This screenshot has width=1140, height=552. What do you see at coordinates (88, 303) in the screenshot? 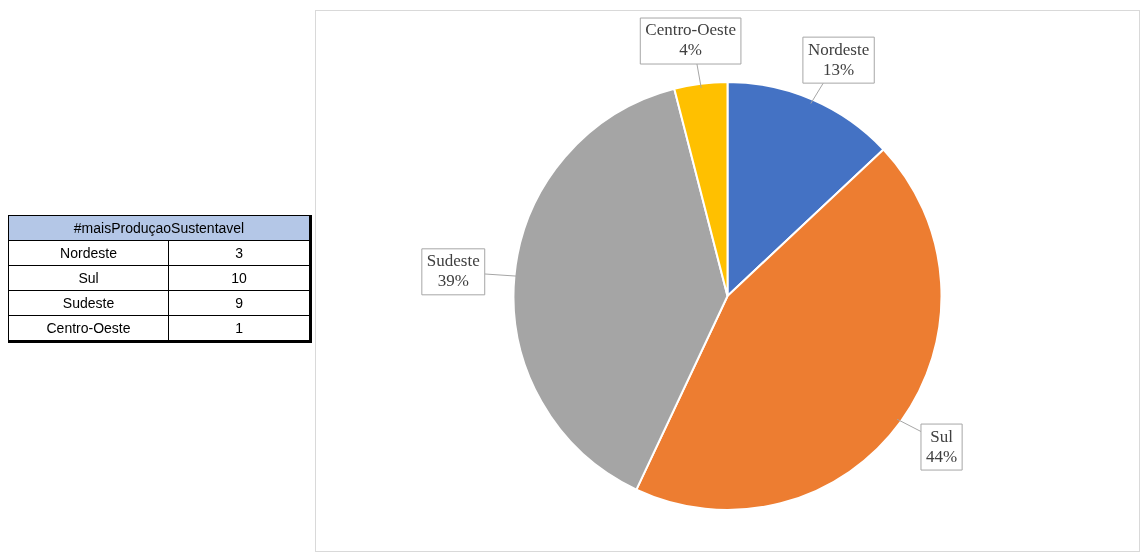
I see `category-label: Sudeste` at bounding box center [88, 303].